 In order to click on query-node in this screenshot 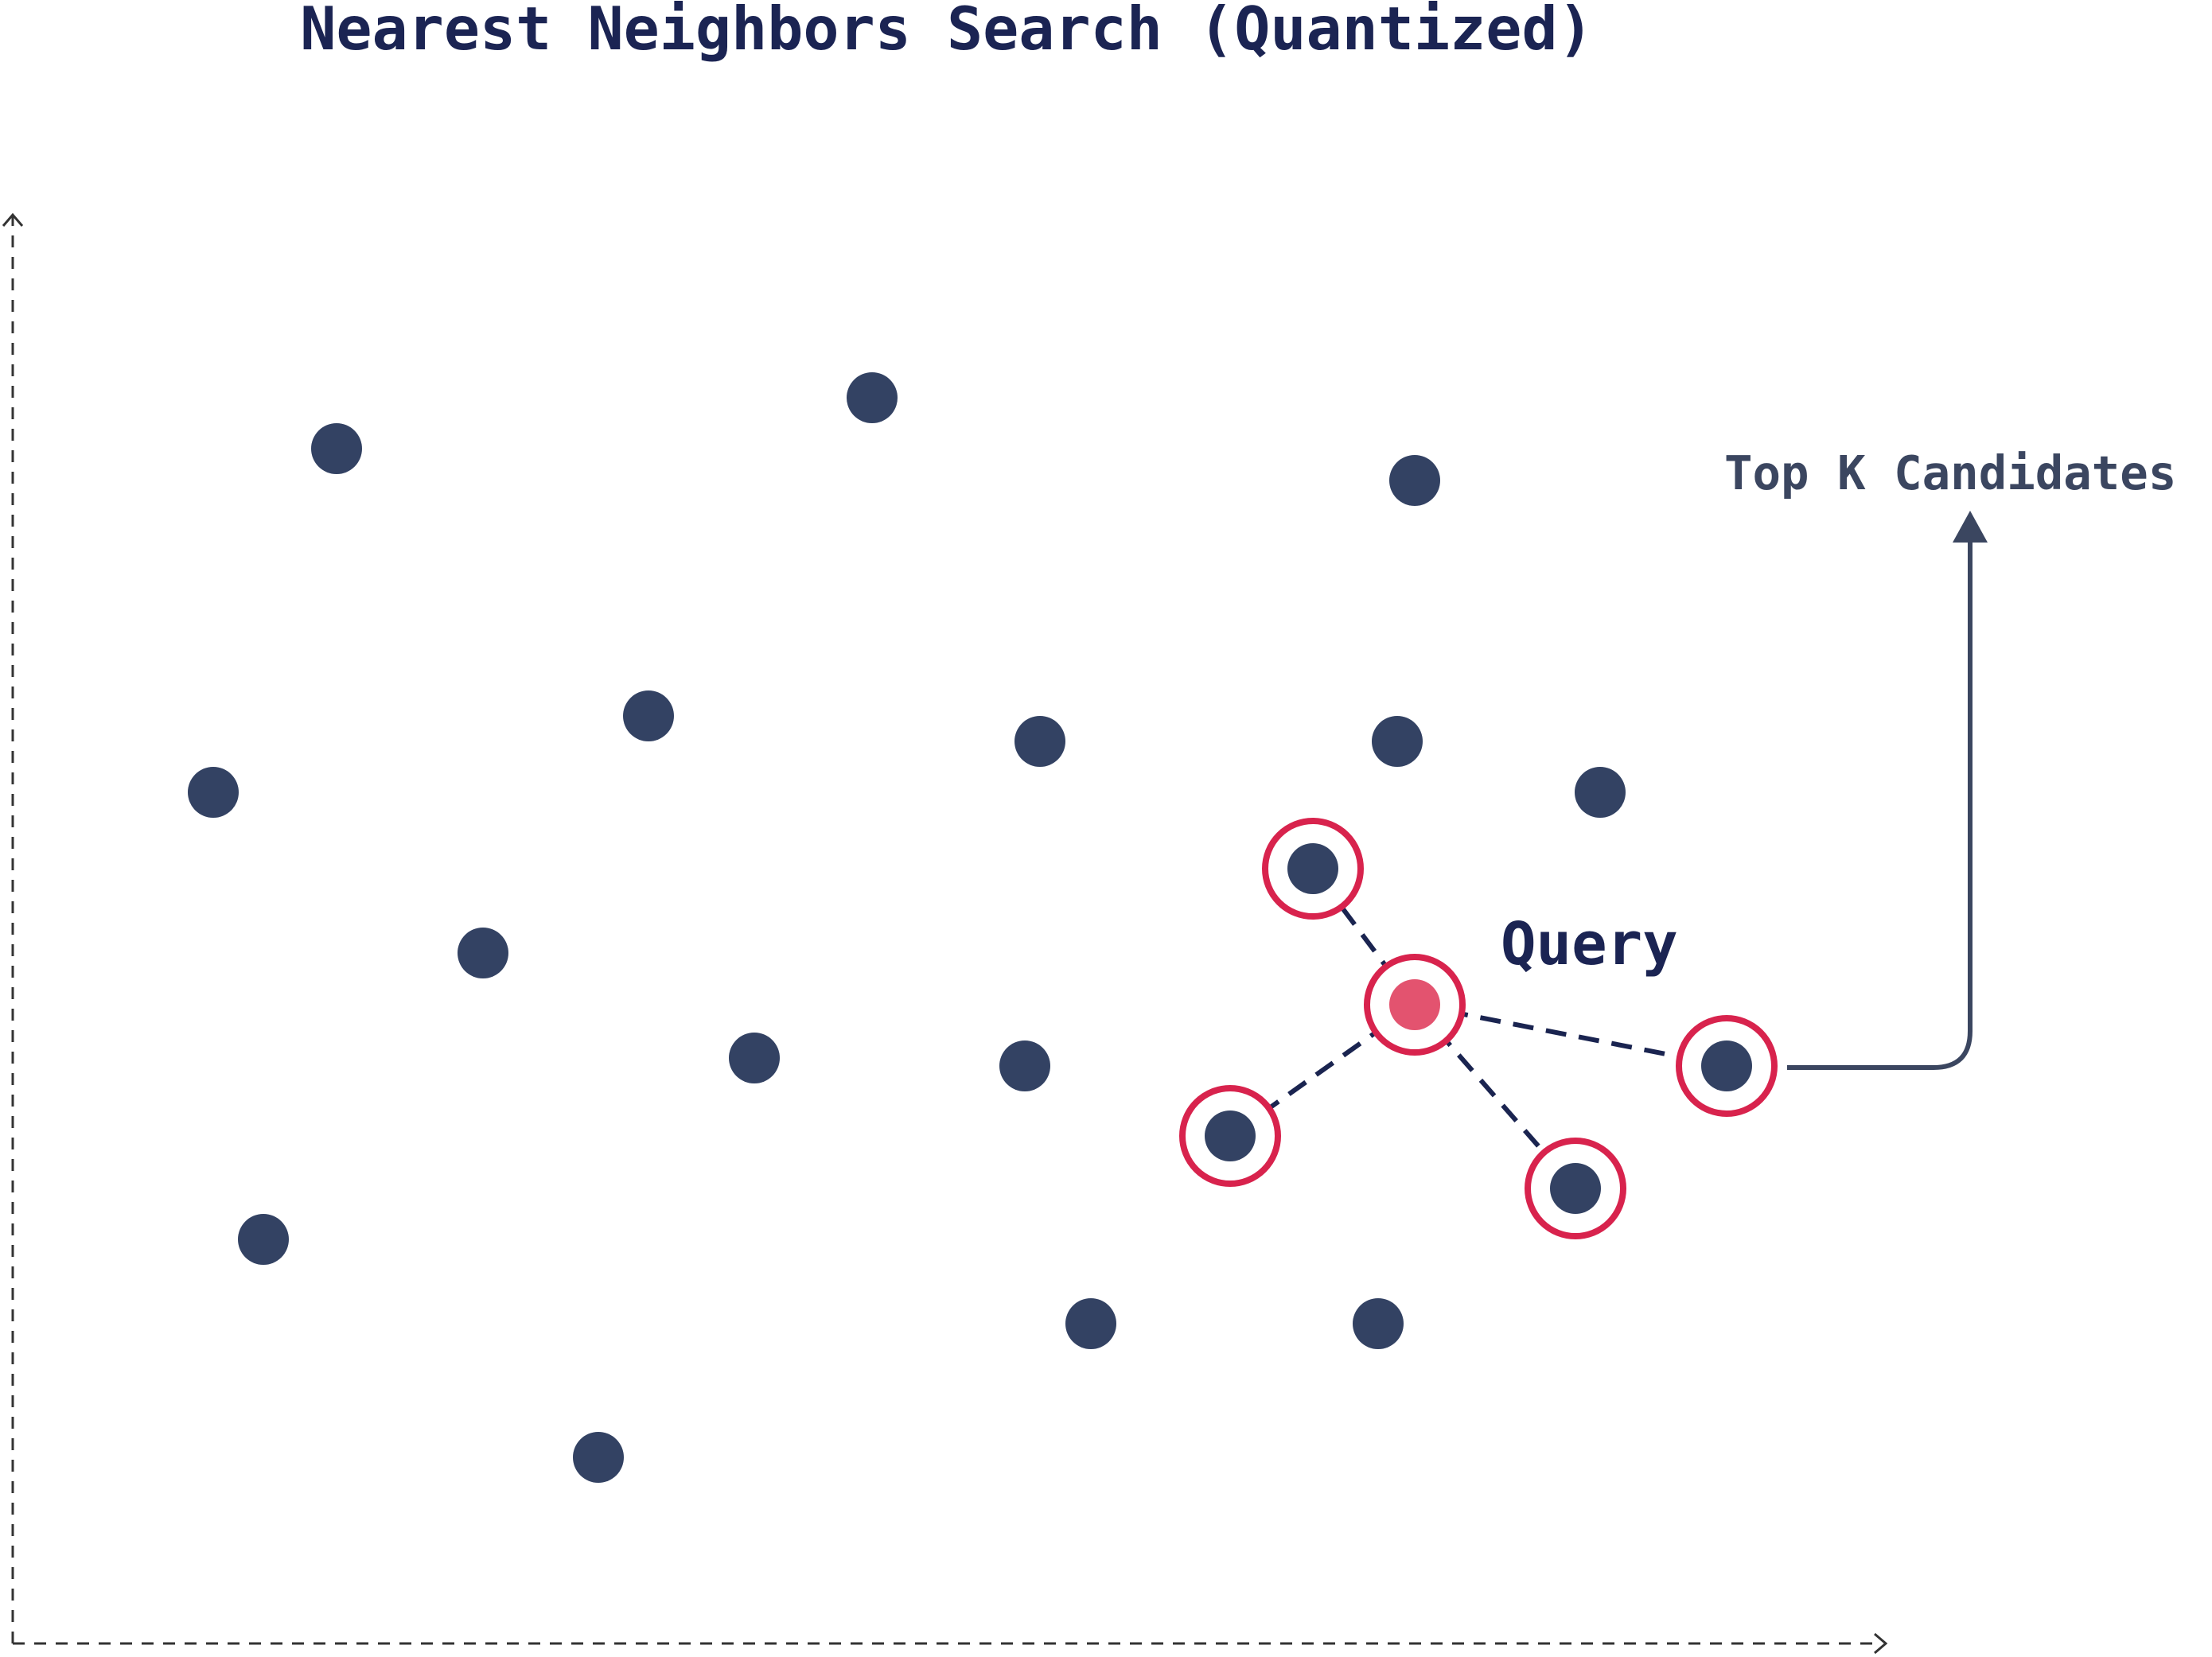, I will do `click(1415, 1005)`.